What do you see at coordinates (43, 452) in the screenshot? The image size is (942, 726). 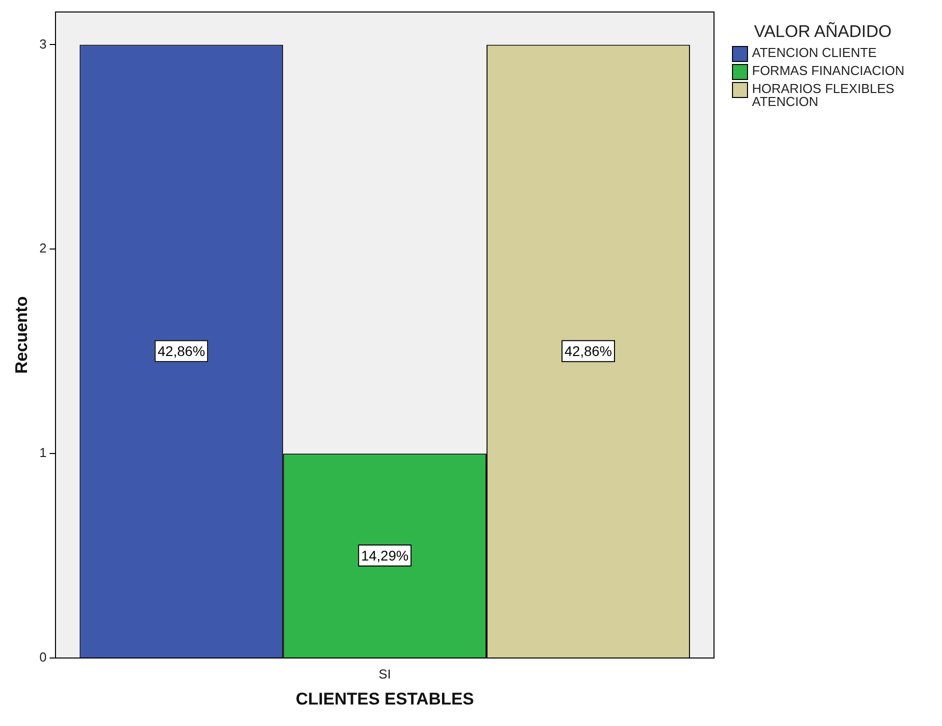 I see `y-tick-label: 1` at bounding box center [43, 452].